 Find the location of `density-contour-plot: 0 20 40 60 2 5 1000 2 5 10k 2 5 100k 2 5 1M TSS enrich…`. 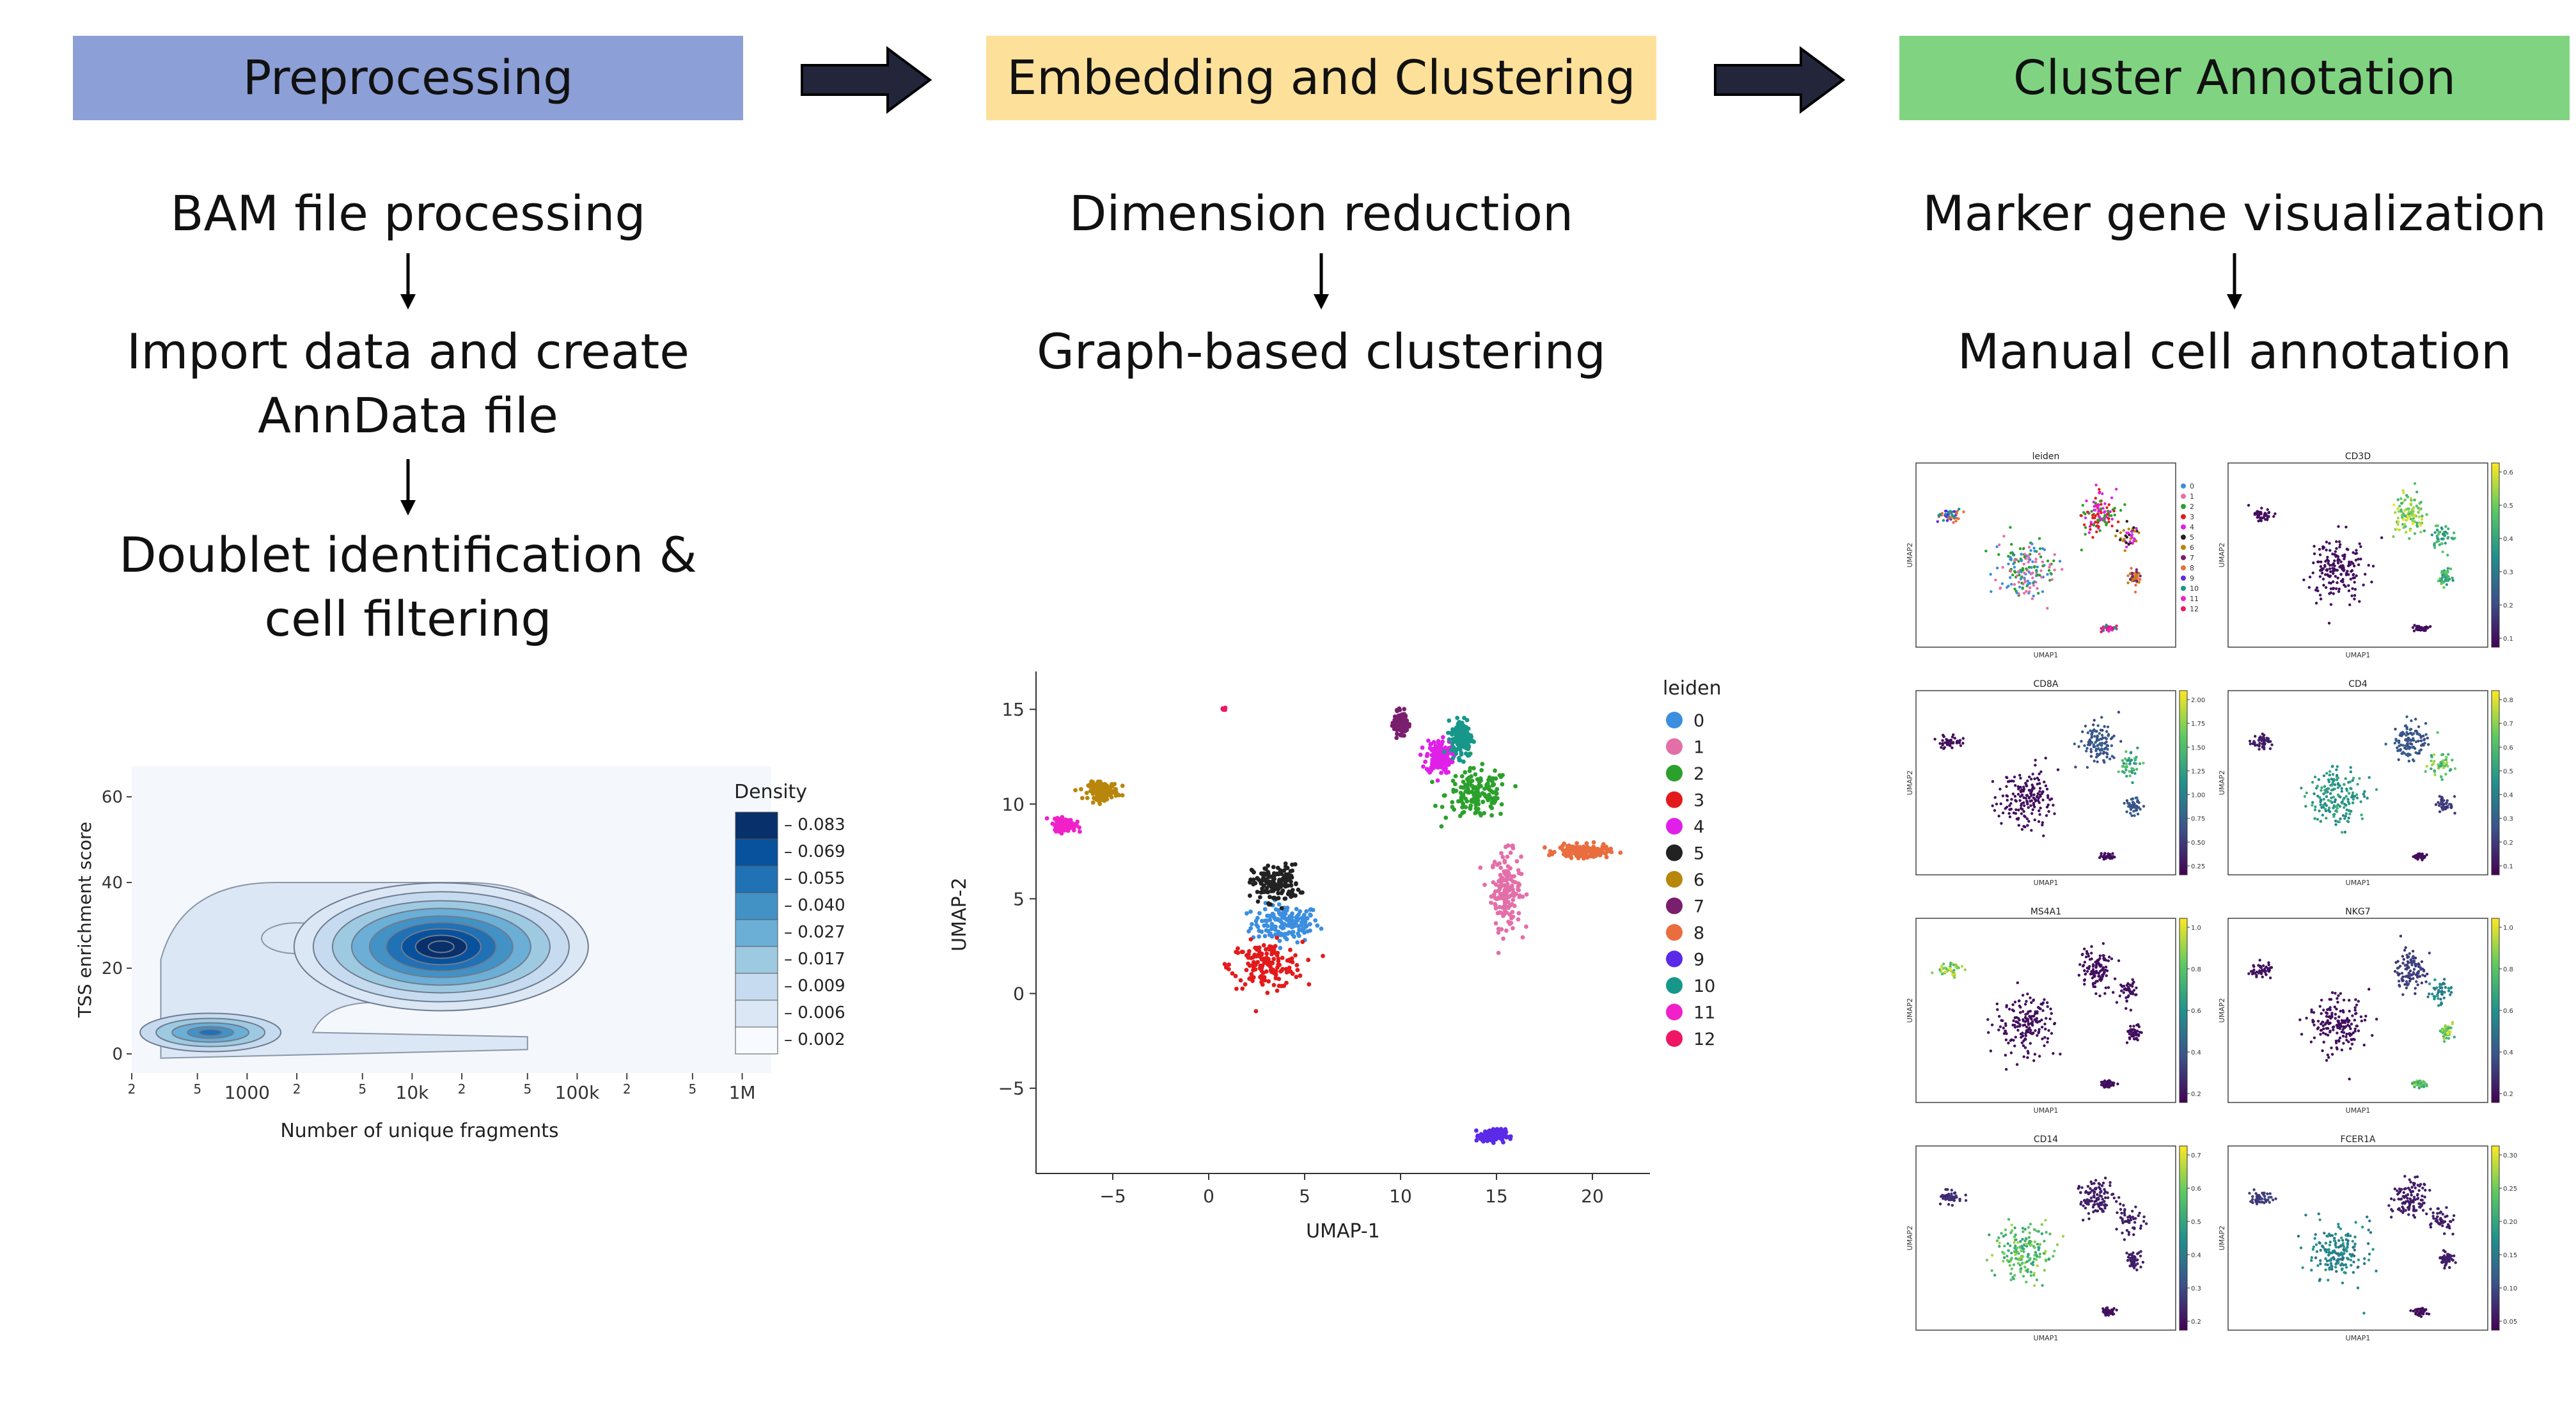

density-contour-plot: 0 20 40 60 2 5 1000 2 5 10k 2 5 100k 2 5 1M TSS enrich… is located at coordinates (422, 954).